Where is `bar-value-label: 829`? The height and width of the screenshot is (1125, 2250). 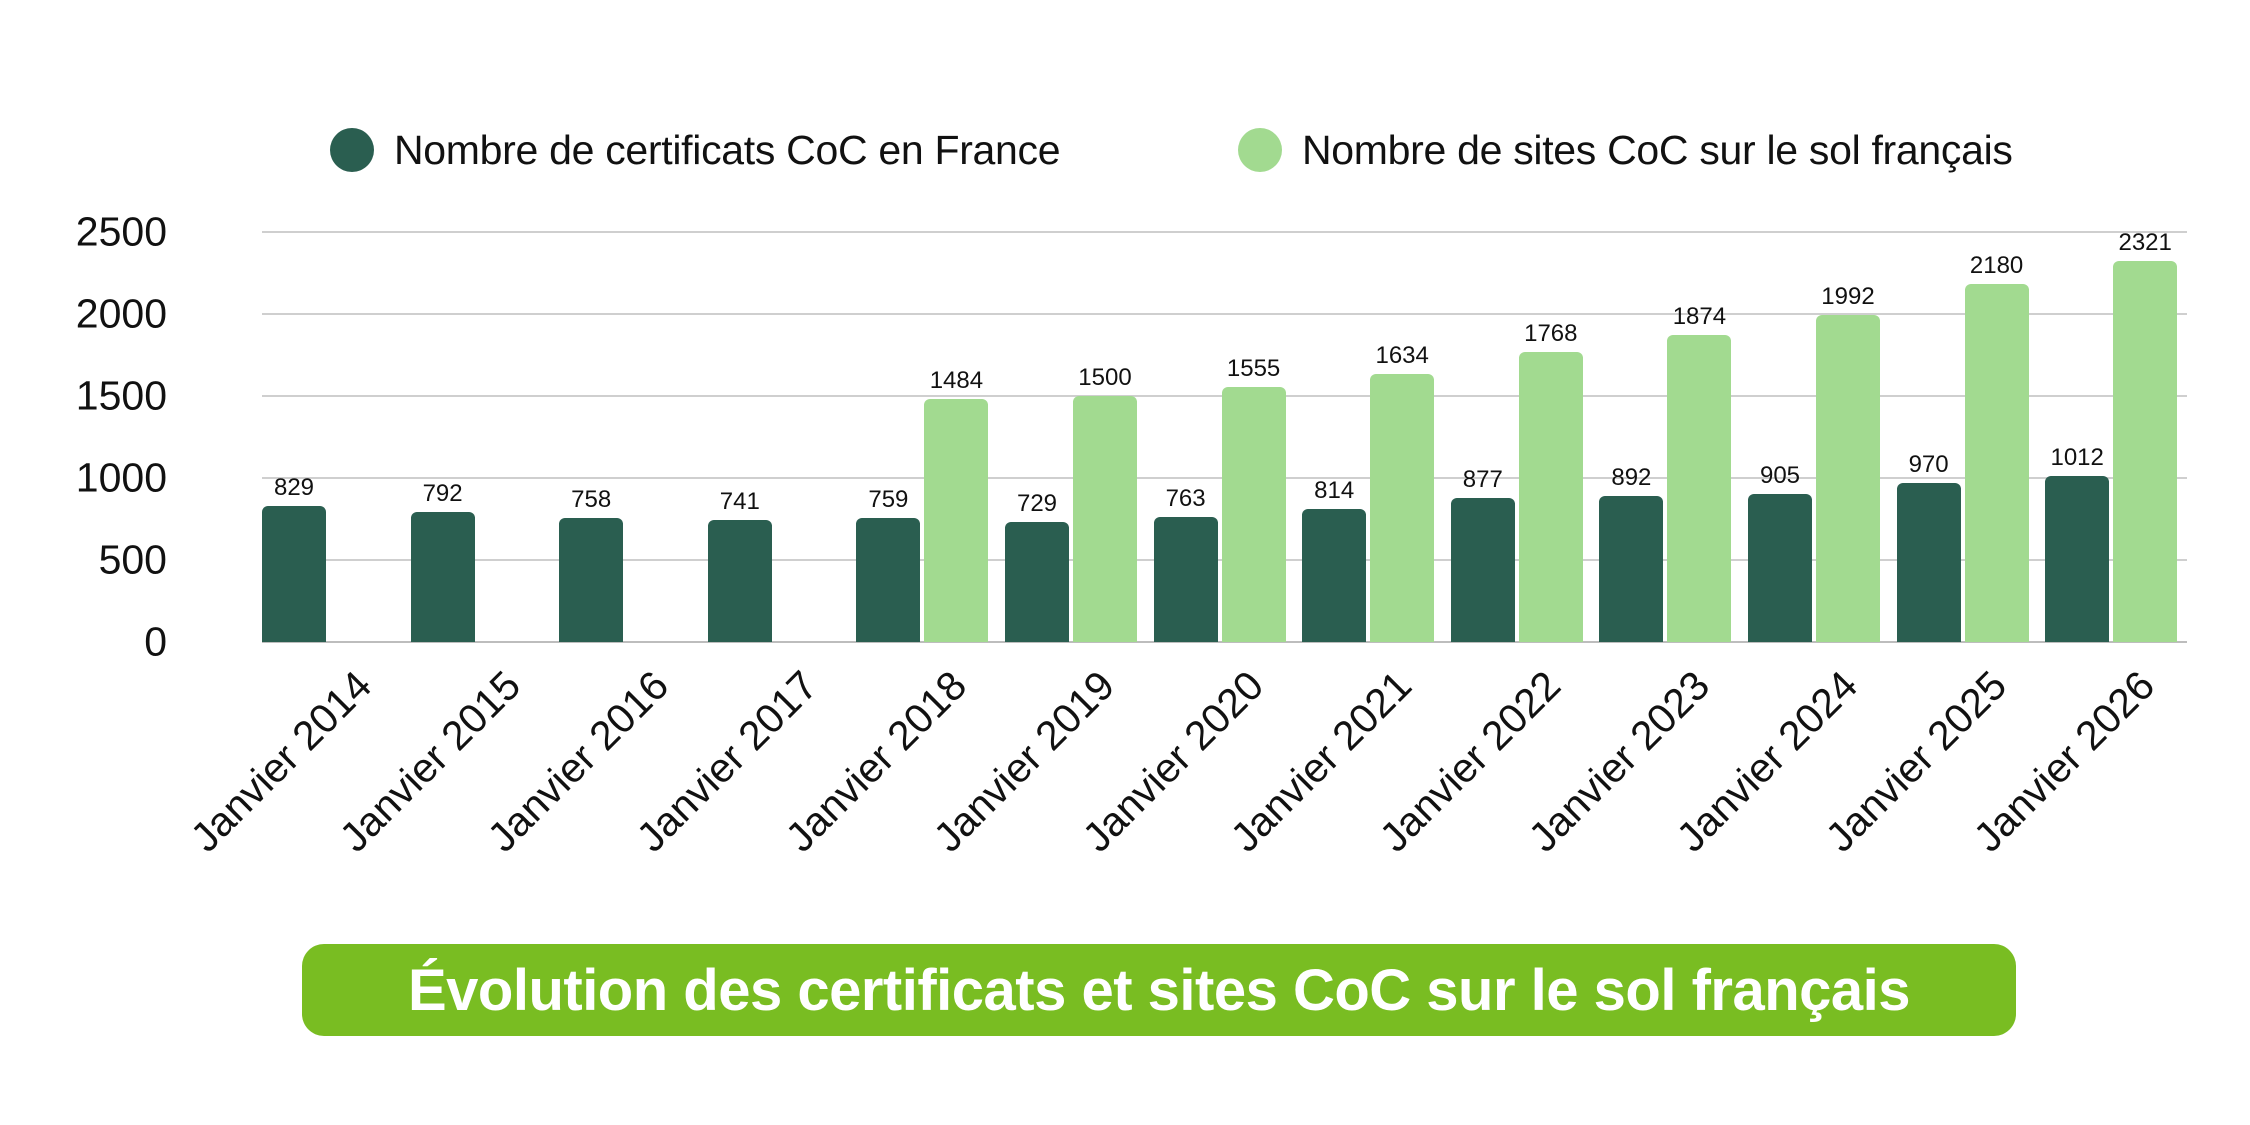 bar-value-label: 829 is located at coordinates (294, 488).